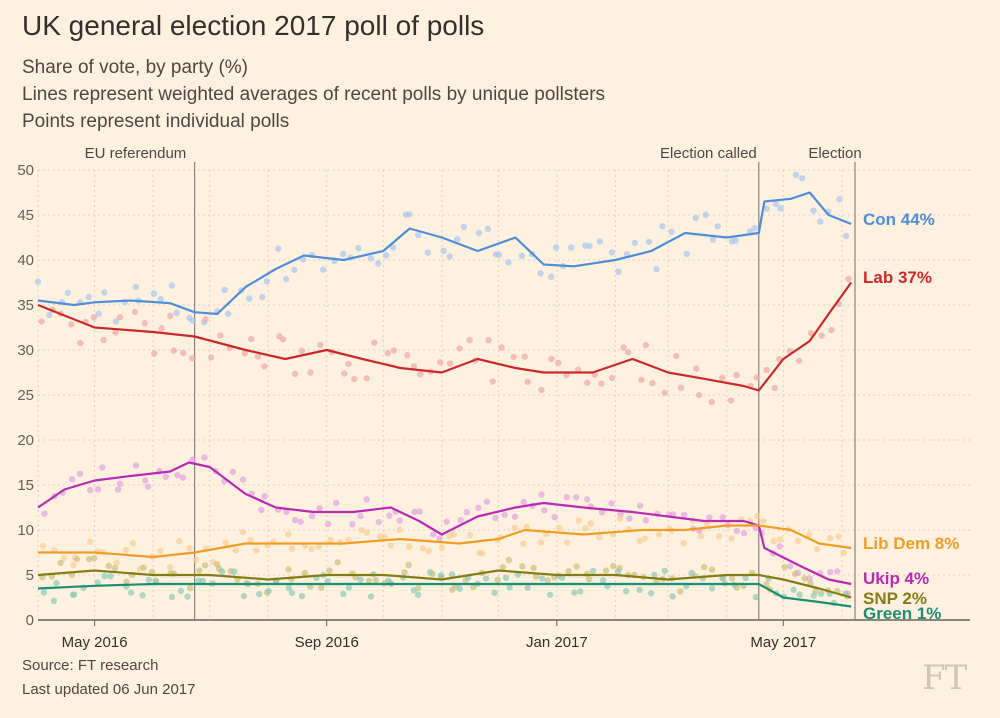 This screenshot has width=1000, height=718. What do you see at coordinates (136, 153) in the screenshot?
I see `event-label: EU referendum` at bounding box center [136, 153].